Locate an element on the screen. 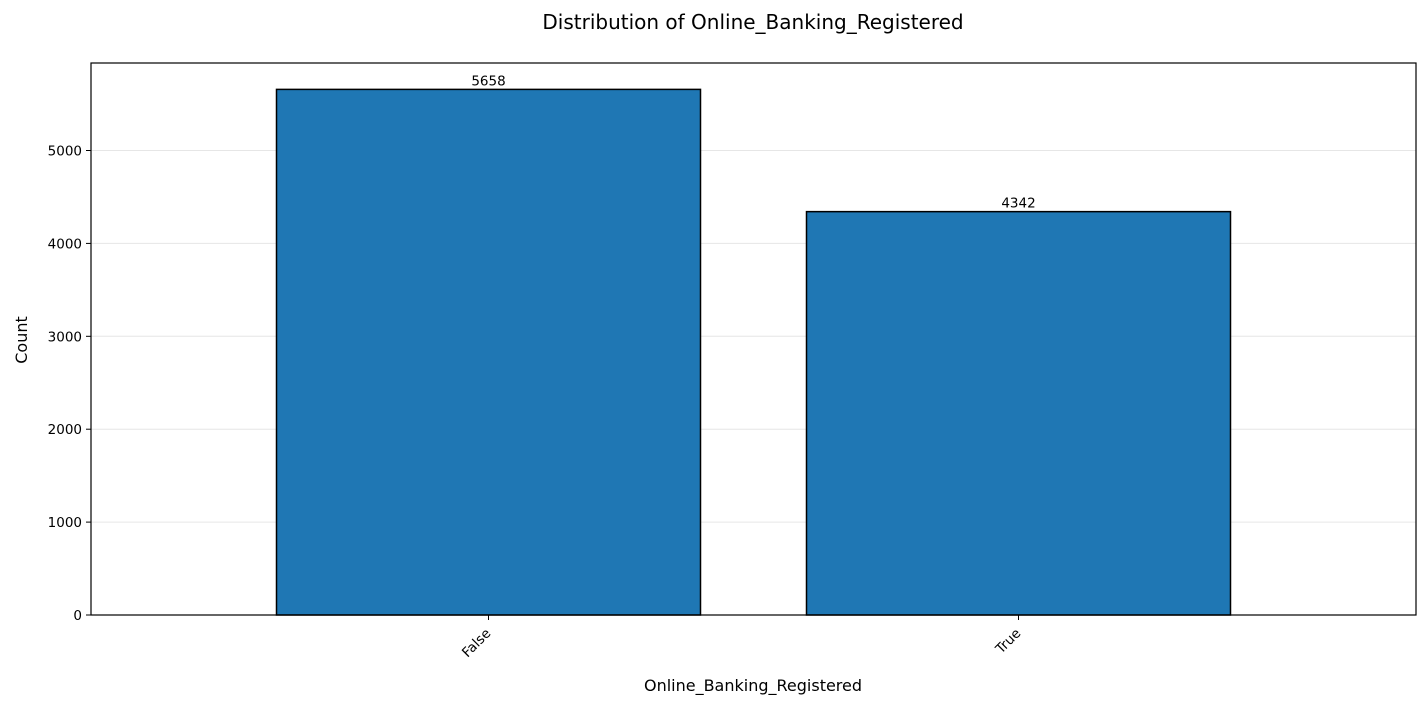 The image size is (1426, 708). y-tick-label: 5000 is located at coordinates (65, 152).